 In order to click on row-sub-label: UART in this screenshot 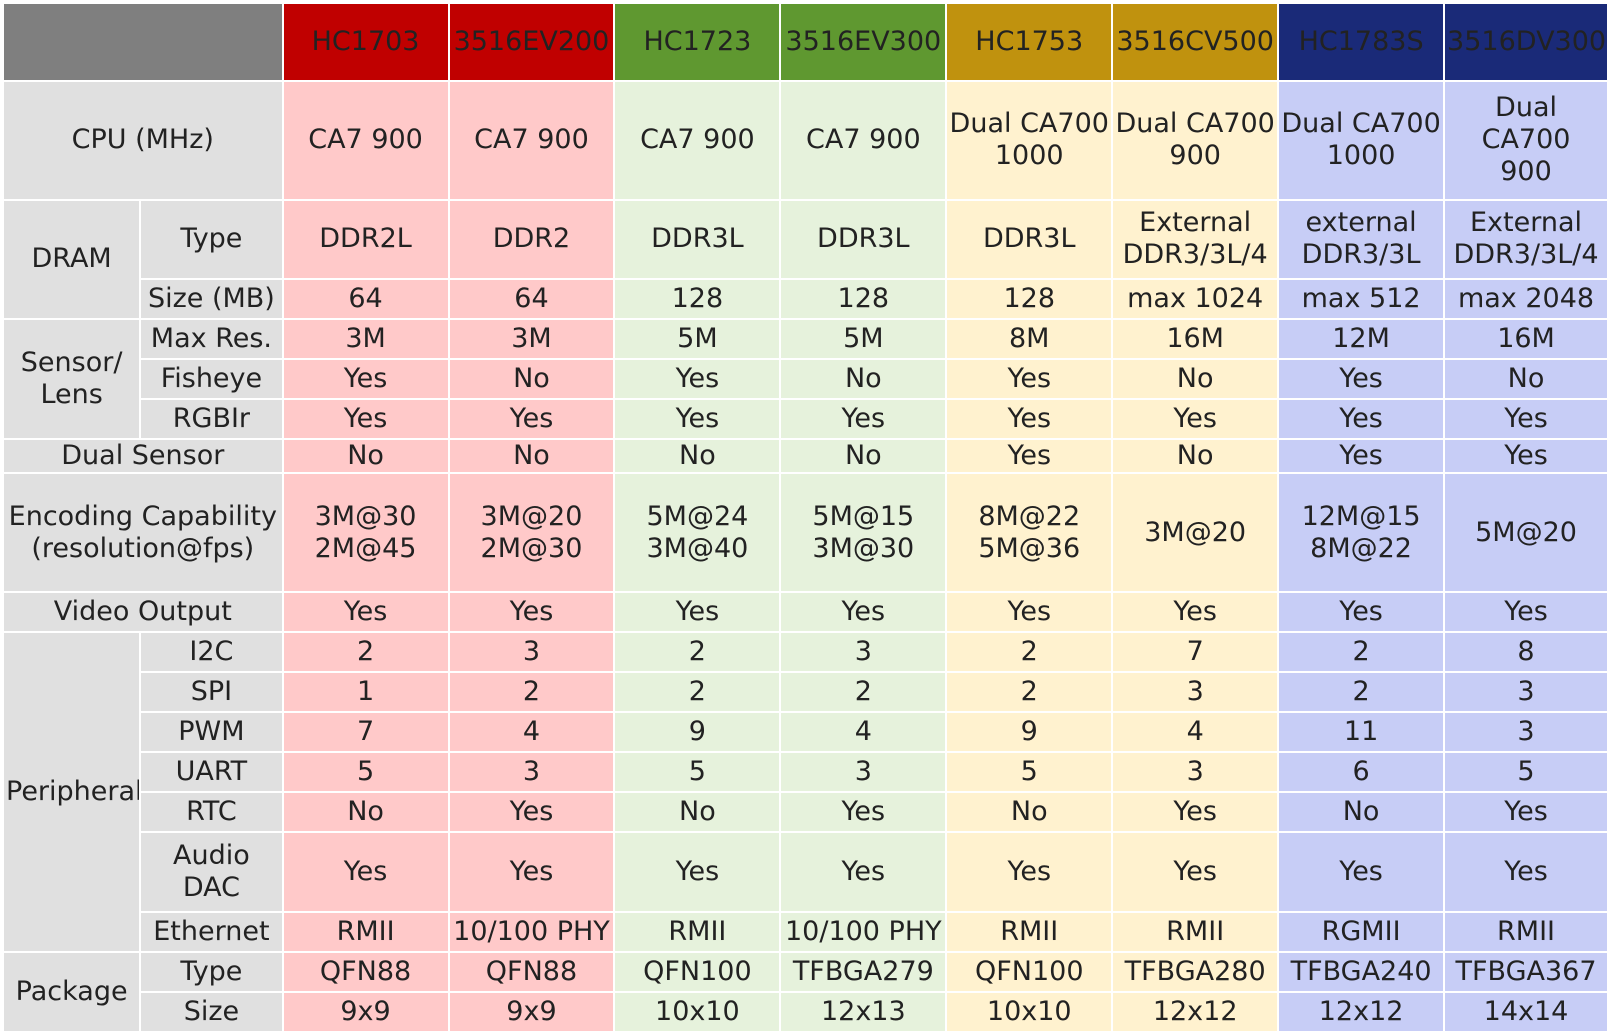, I will do `click(211, 772)`.